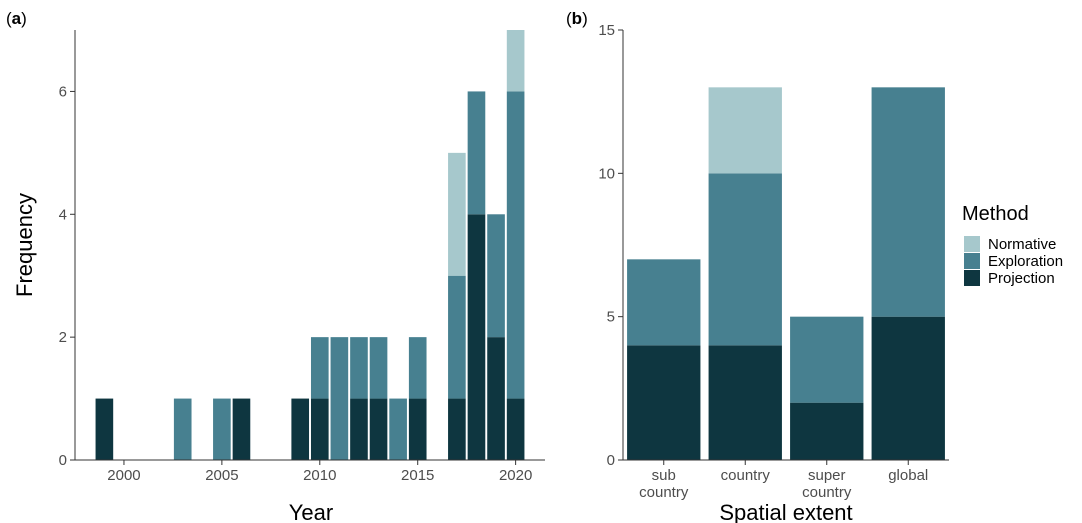 The width and height of the screenshot is (1082, 523). Describe the element at coordinates (995, 214) in the screenshot. I see `legend-title: Method` at that location.